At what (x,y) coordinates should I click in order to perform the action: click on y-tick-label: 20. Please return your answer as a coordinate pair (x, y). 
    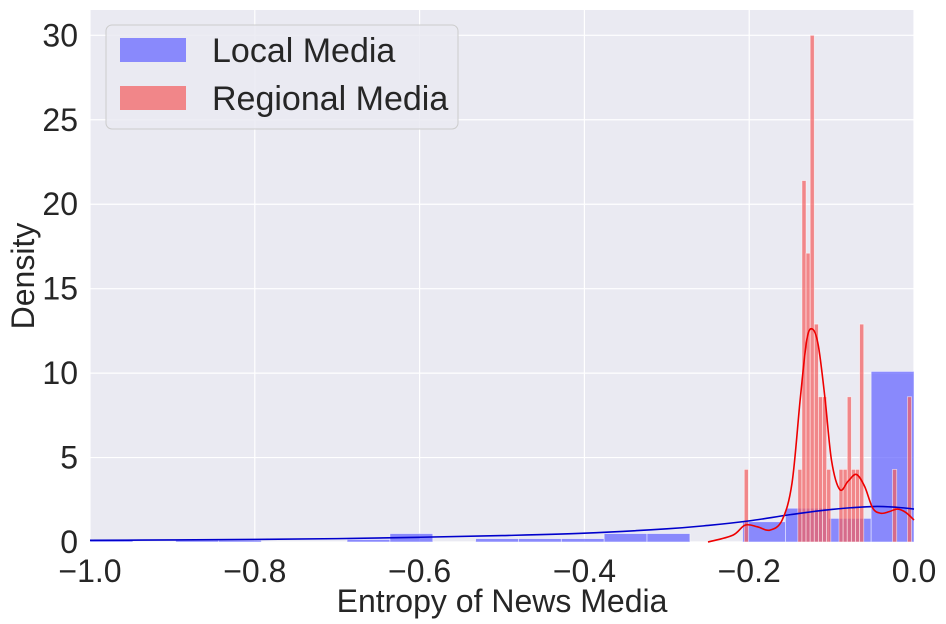
    Looking at the image, I should click on (60, 204).